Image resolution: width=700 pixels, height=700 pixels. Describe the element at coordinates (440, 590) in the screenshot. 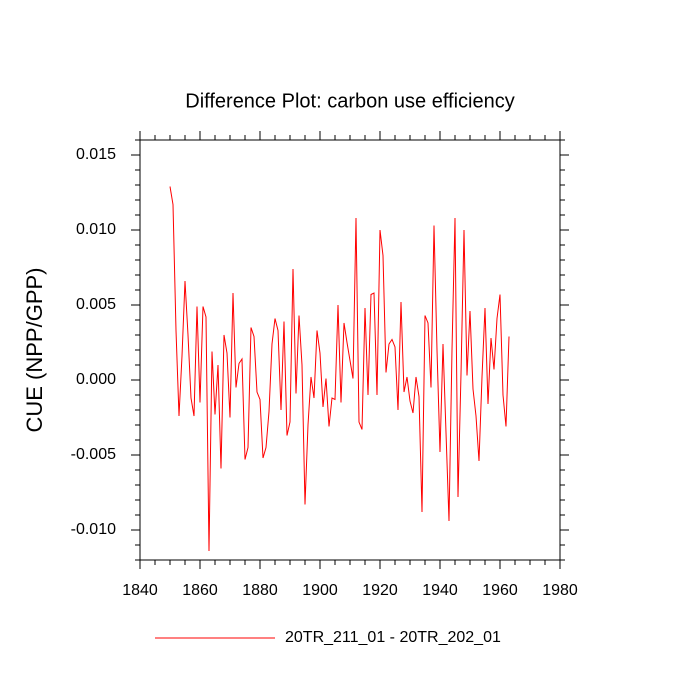

I see `x-tick-label: 1940` at that location.